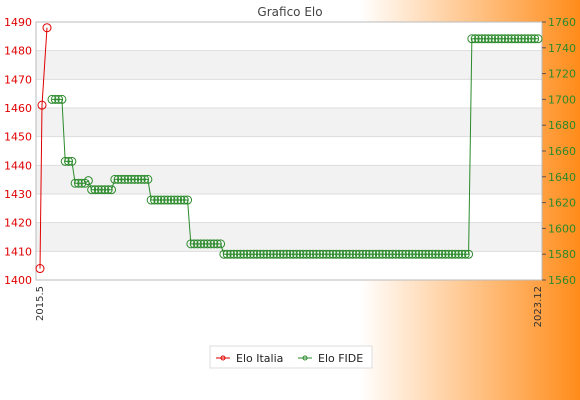 The height and width of the screenshot is (400, 580). Describe the element at coordinates (18, 280) in the screenshot. I see `y-left-tick-label: 1400` at that location.